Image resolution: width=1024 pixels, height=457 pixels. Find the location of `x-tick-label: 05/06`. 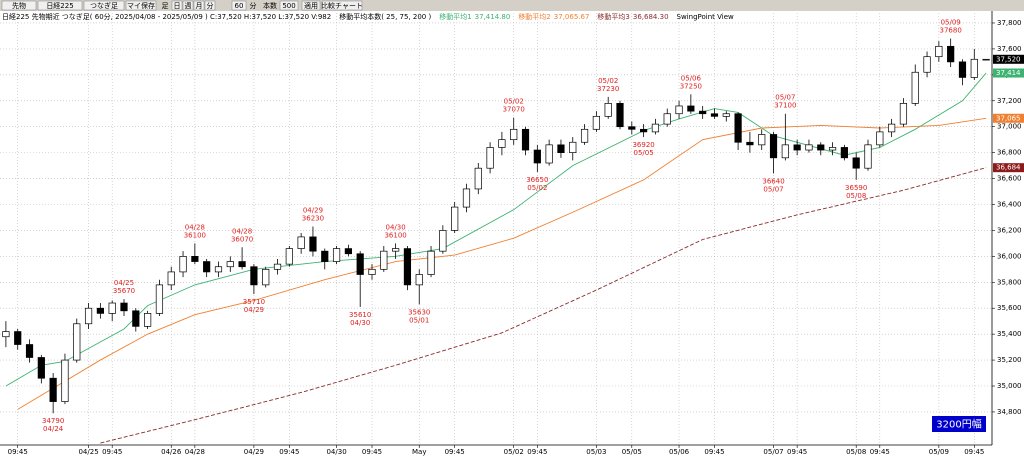

x-tick-label: 05/06 is located at coordinates (679, 452).